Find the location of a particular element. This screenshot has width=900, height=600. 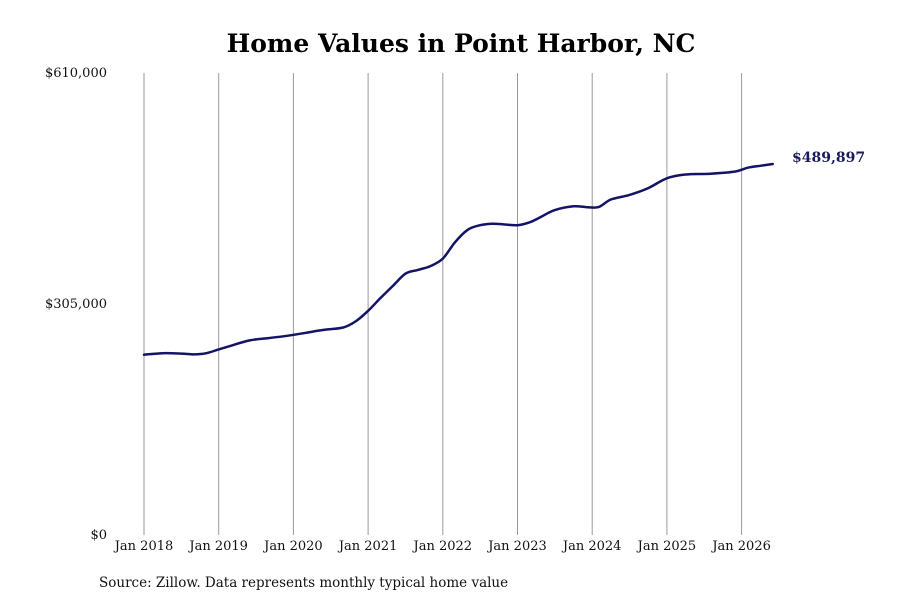

x-tick-label: Jan 2022 is located at coordinates (442, 546).